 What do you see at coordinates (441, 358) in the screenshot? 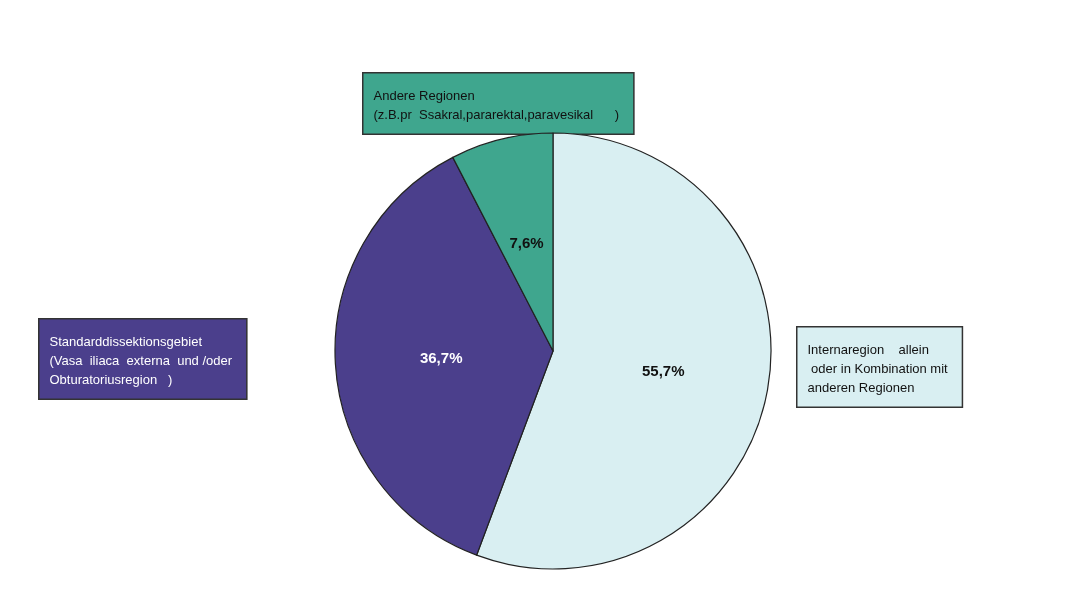
I see `data-label: 36,7%` at bounding box center [441, 358].